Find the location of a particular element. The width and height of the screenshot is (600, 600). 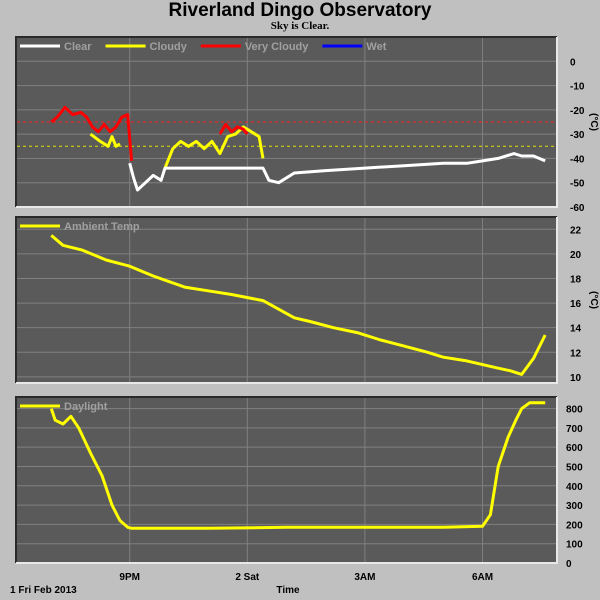

y-tick-label: 100 is located at coordinates (574, 545).